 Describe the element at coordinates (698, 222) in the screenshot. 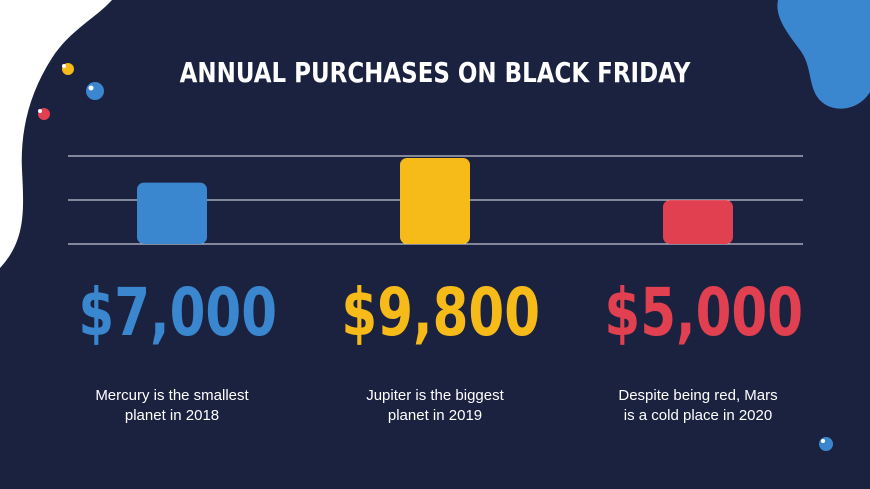

I see `bar-mars` at that location.